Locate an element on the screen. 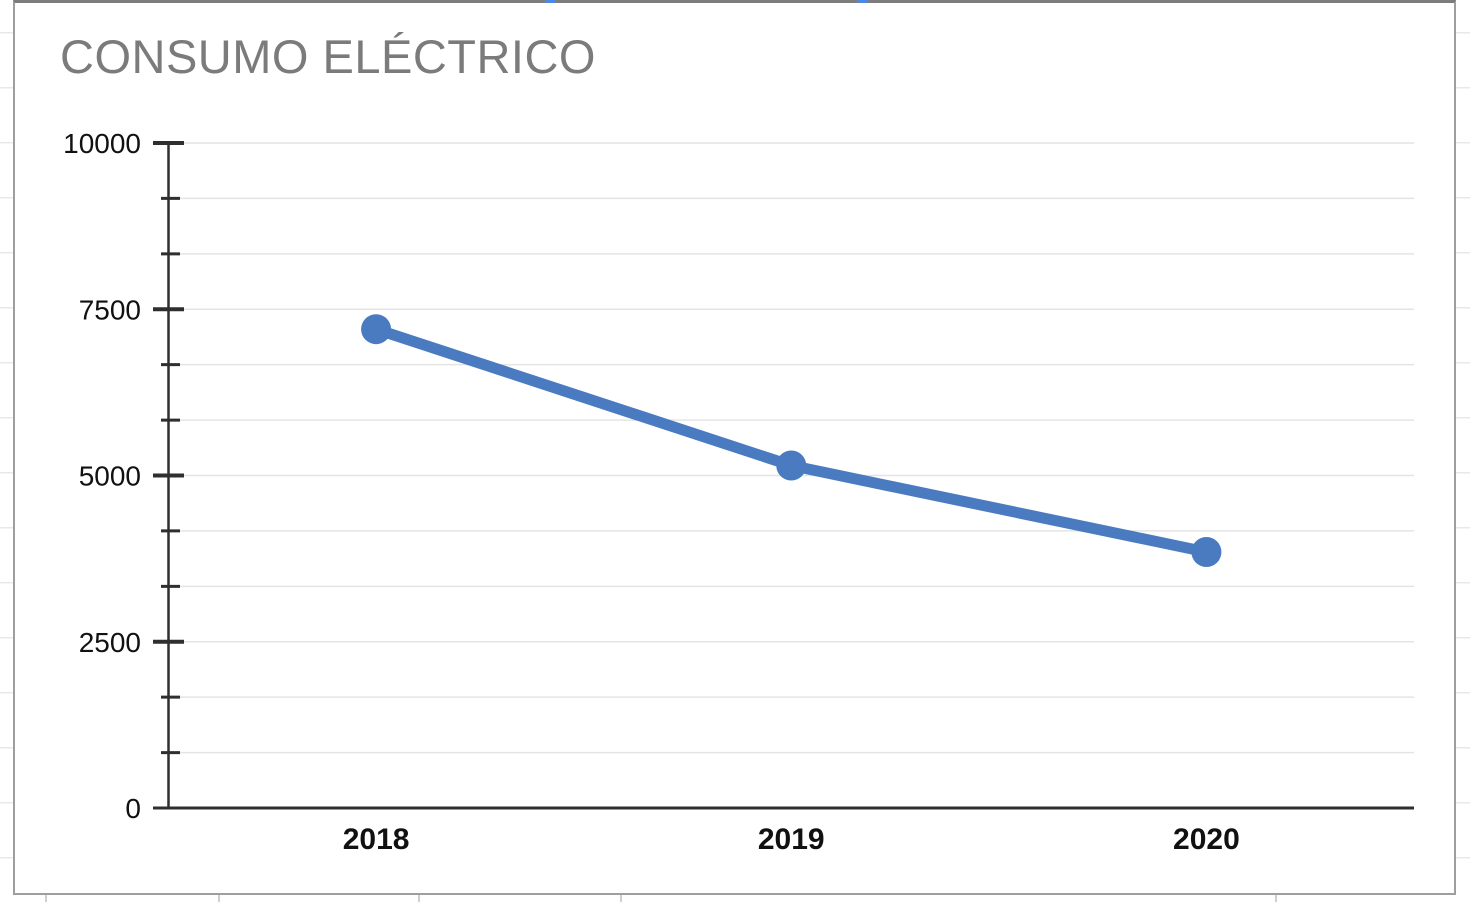 Image resolution: width=1470 pixels, height=902 pixels. y-tick-label: 2500 is located at coordinates (110, 642).